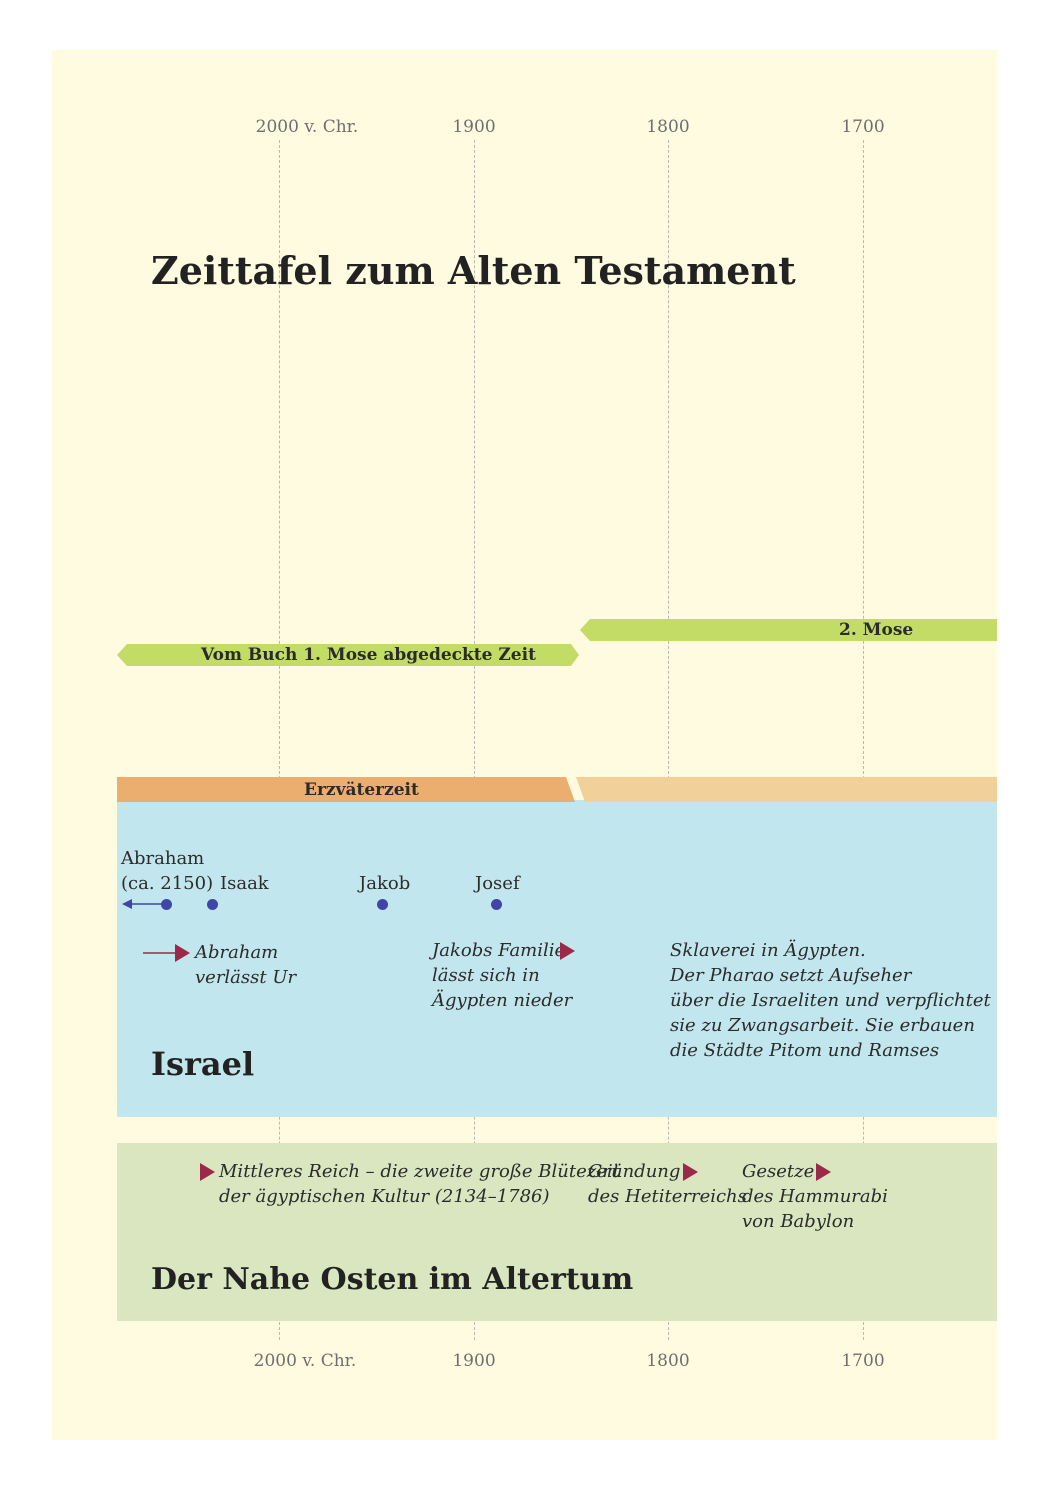 This screenshot has height=1486, width=1043. Describe the element at coordinates (502, 1000) in the screenshot. I see `event-line: Ägypten nieder` at that location.